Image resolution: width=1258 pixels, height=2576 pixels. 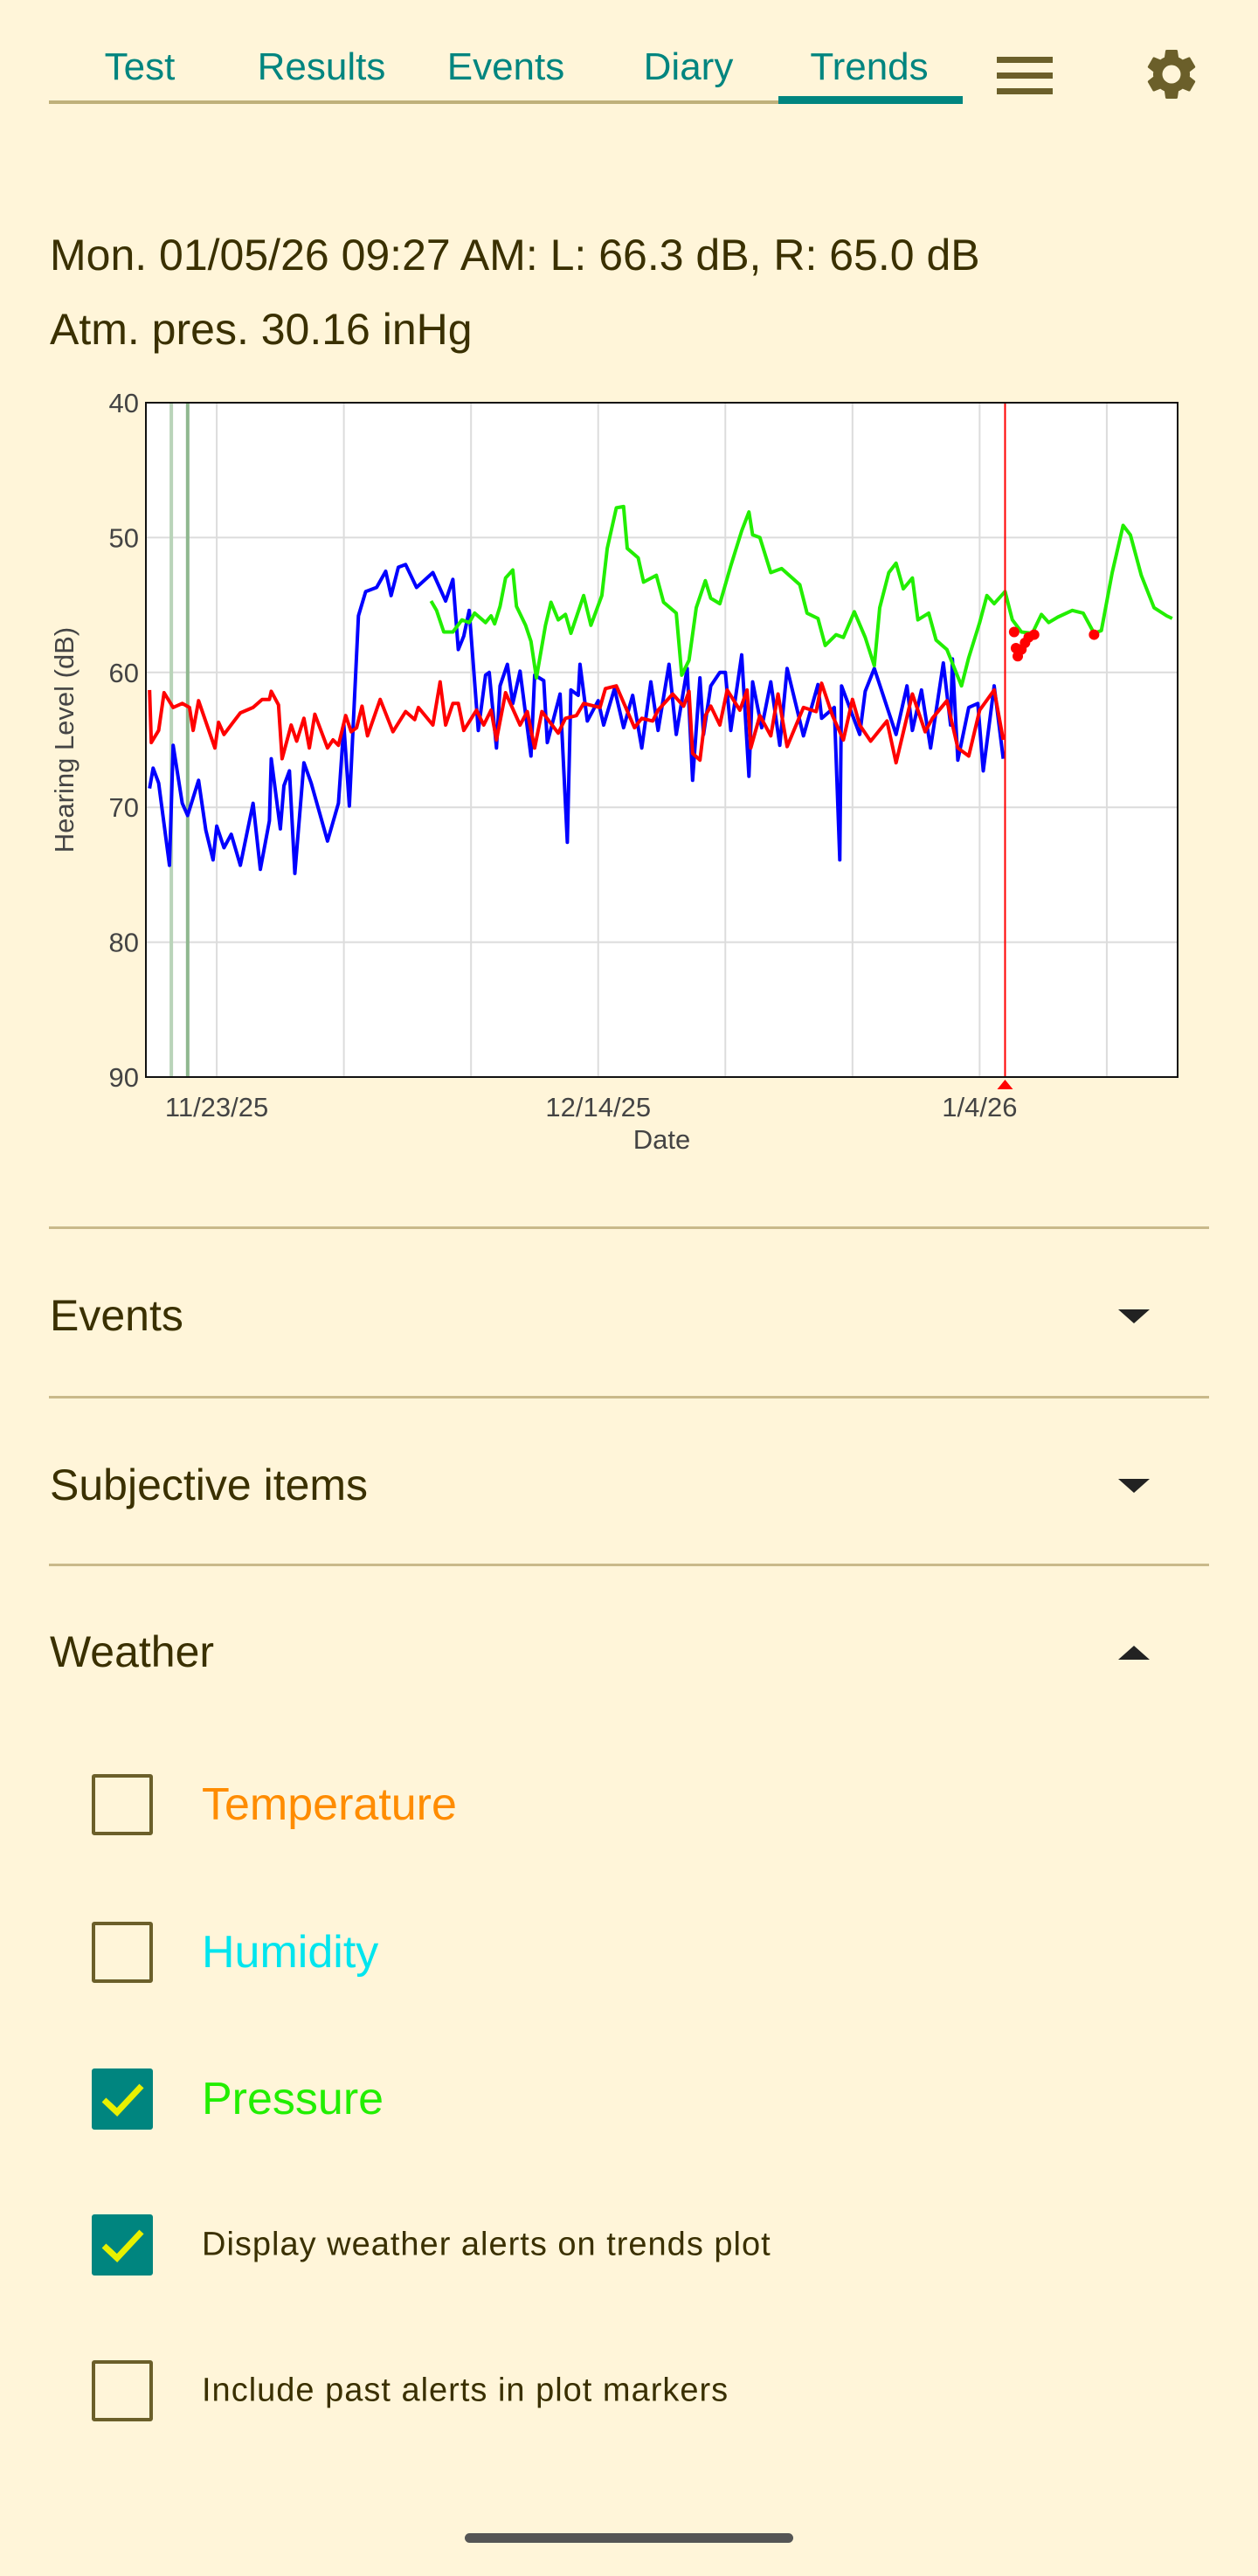 What do you see at coordinates (261, 329) in the screenshot?
I see `atmospheric-pressure: Atm. pres. 30.16 inHg` at bounding box center [261, 329].